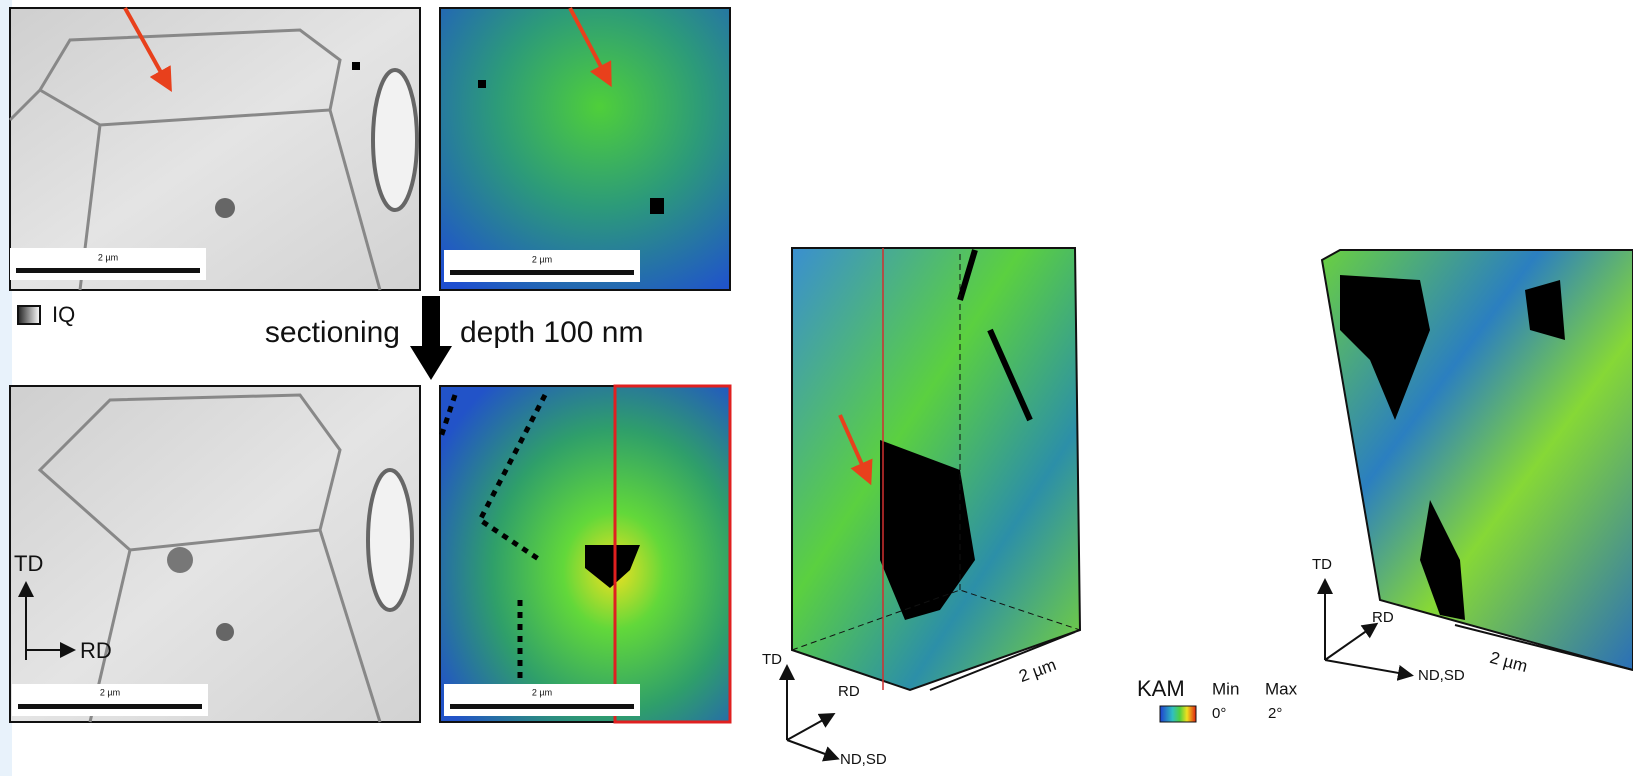 This screenshot has height=776, width=1633. What do you see at coordinates (584, 554) in the screenshot?
I see `kam-map-bottom: 2 µm` at bounding box center [584, 554].